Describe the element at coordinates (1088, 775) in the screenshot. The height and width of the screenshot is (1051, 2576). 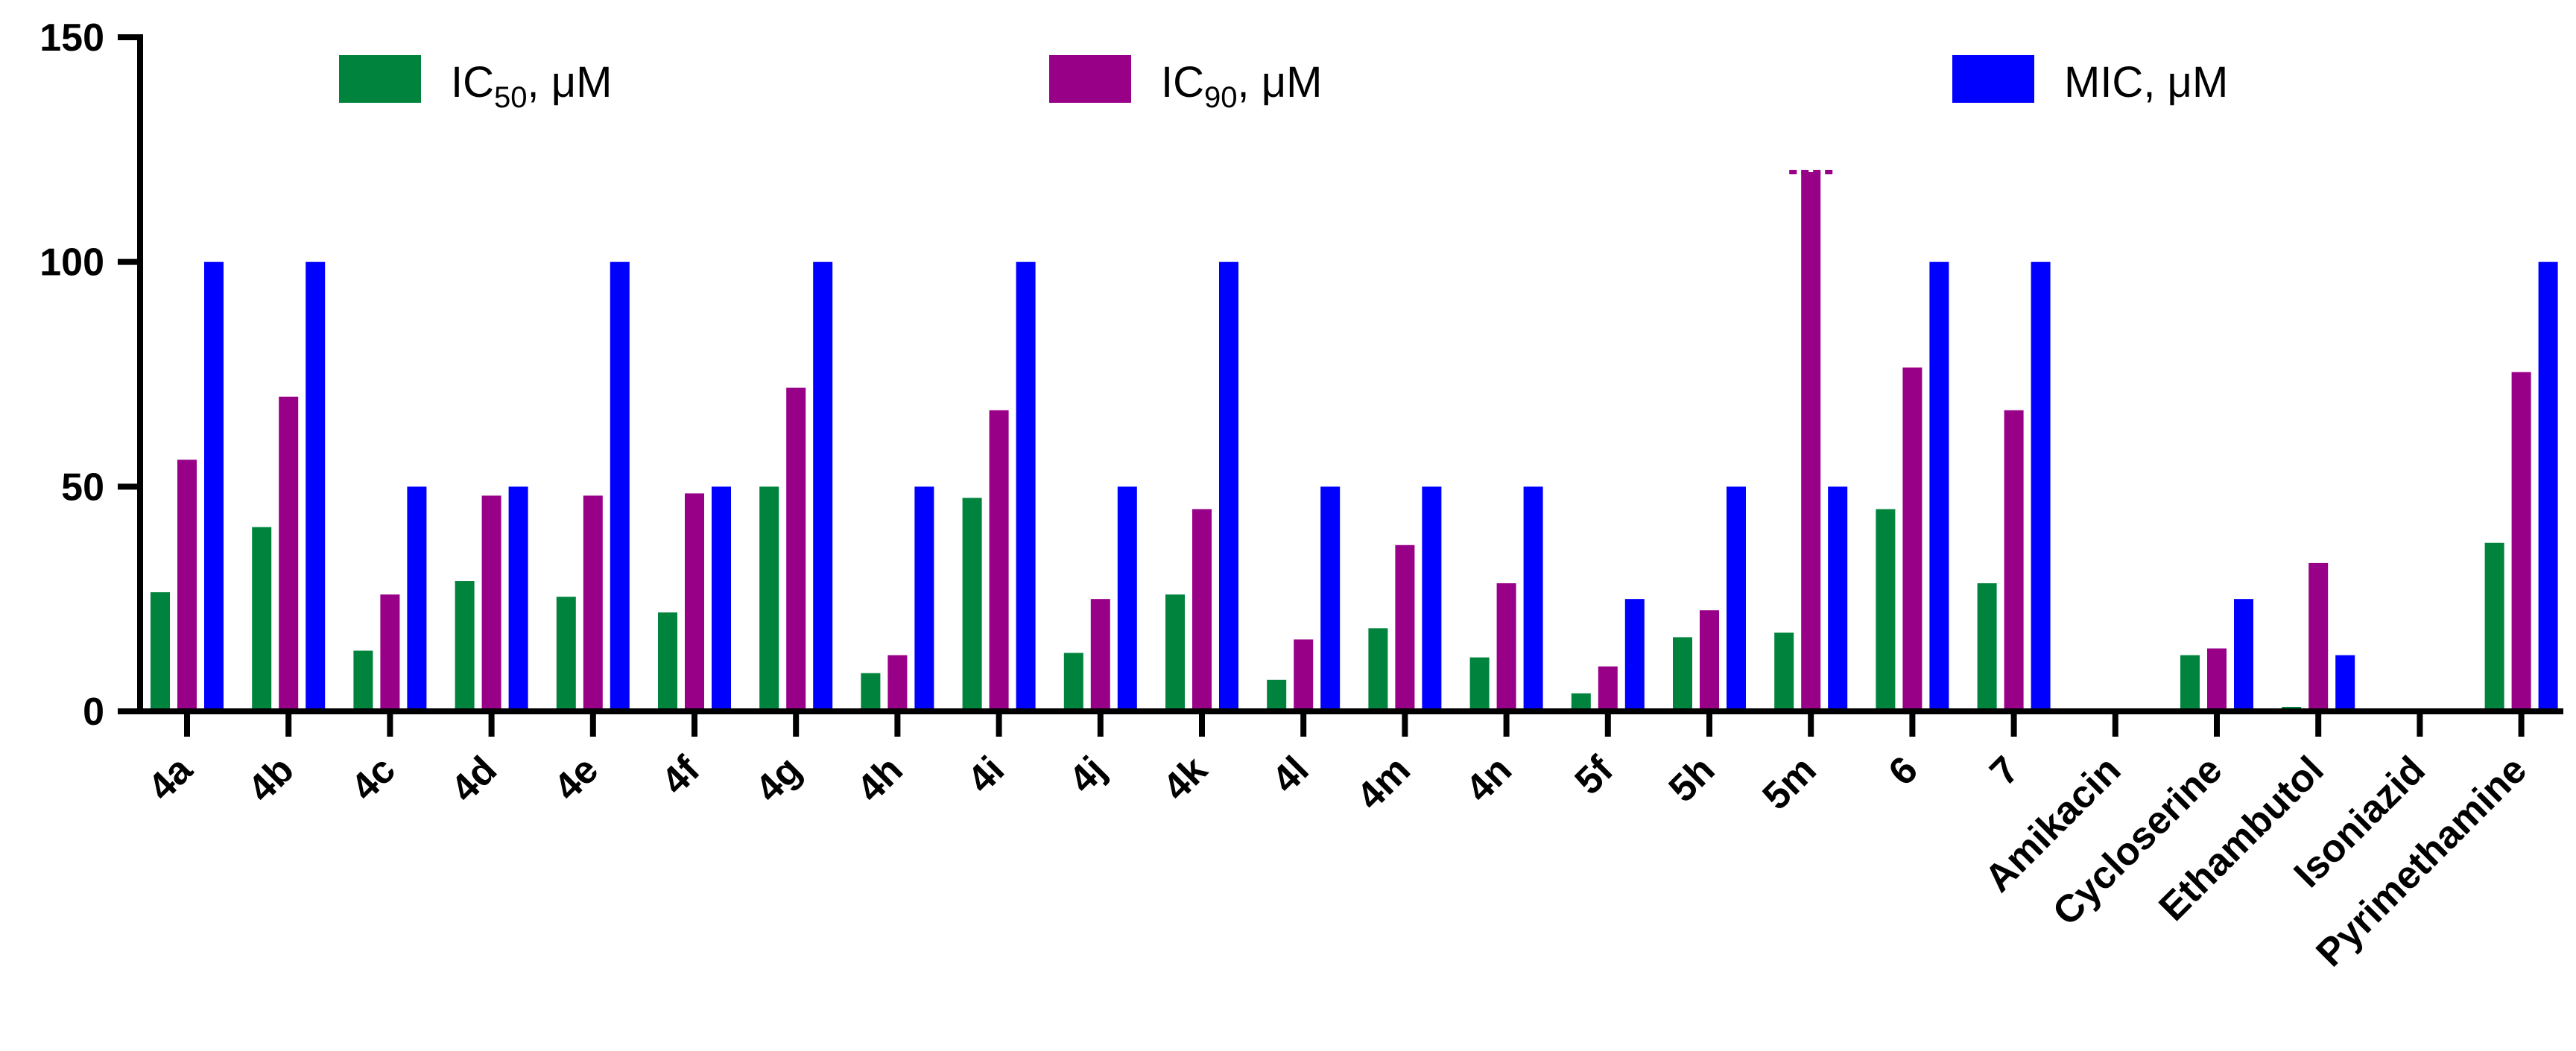
I see `x-label-4j: 4j` at that location.